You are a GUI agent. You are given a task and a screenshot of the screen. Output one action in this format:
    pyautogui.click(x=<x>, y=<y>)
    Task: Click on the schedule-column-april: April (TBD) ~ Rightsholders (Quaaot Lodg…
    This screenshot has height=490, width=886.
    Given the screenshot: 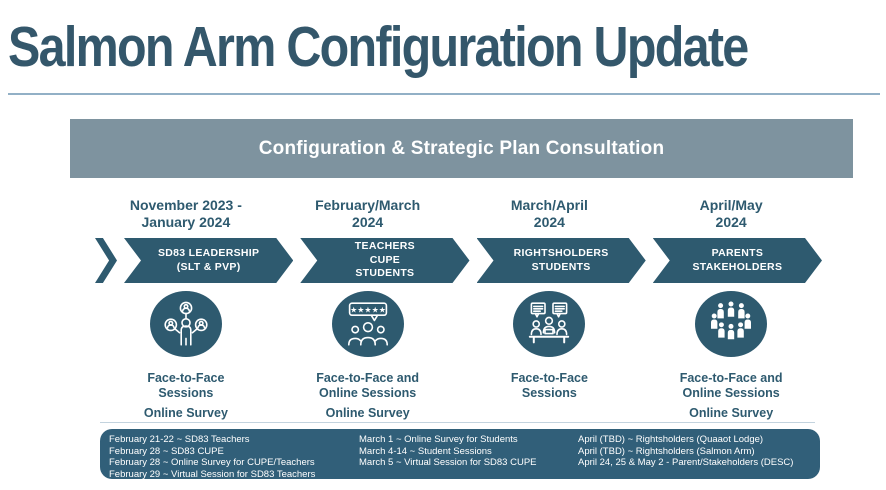 What is the action you would take?
    pyautogui.click(x=699, y=456)
    